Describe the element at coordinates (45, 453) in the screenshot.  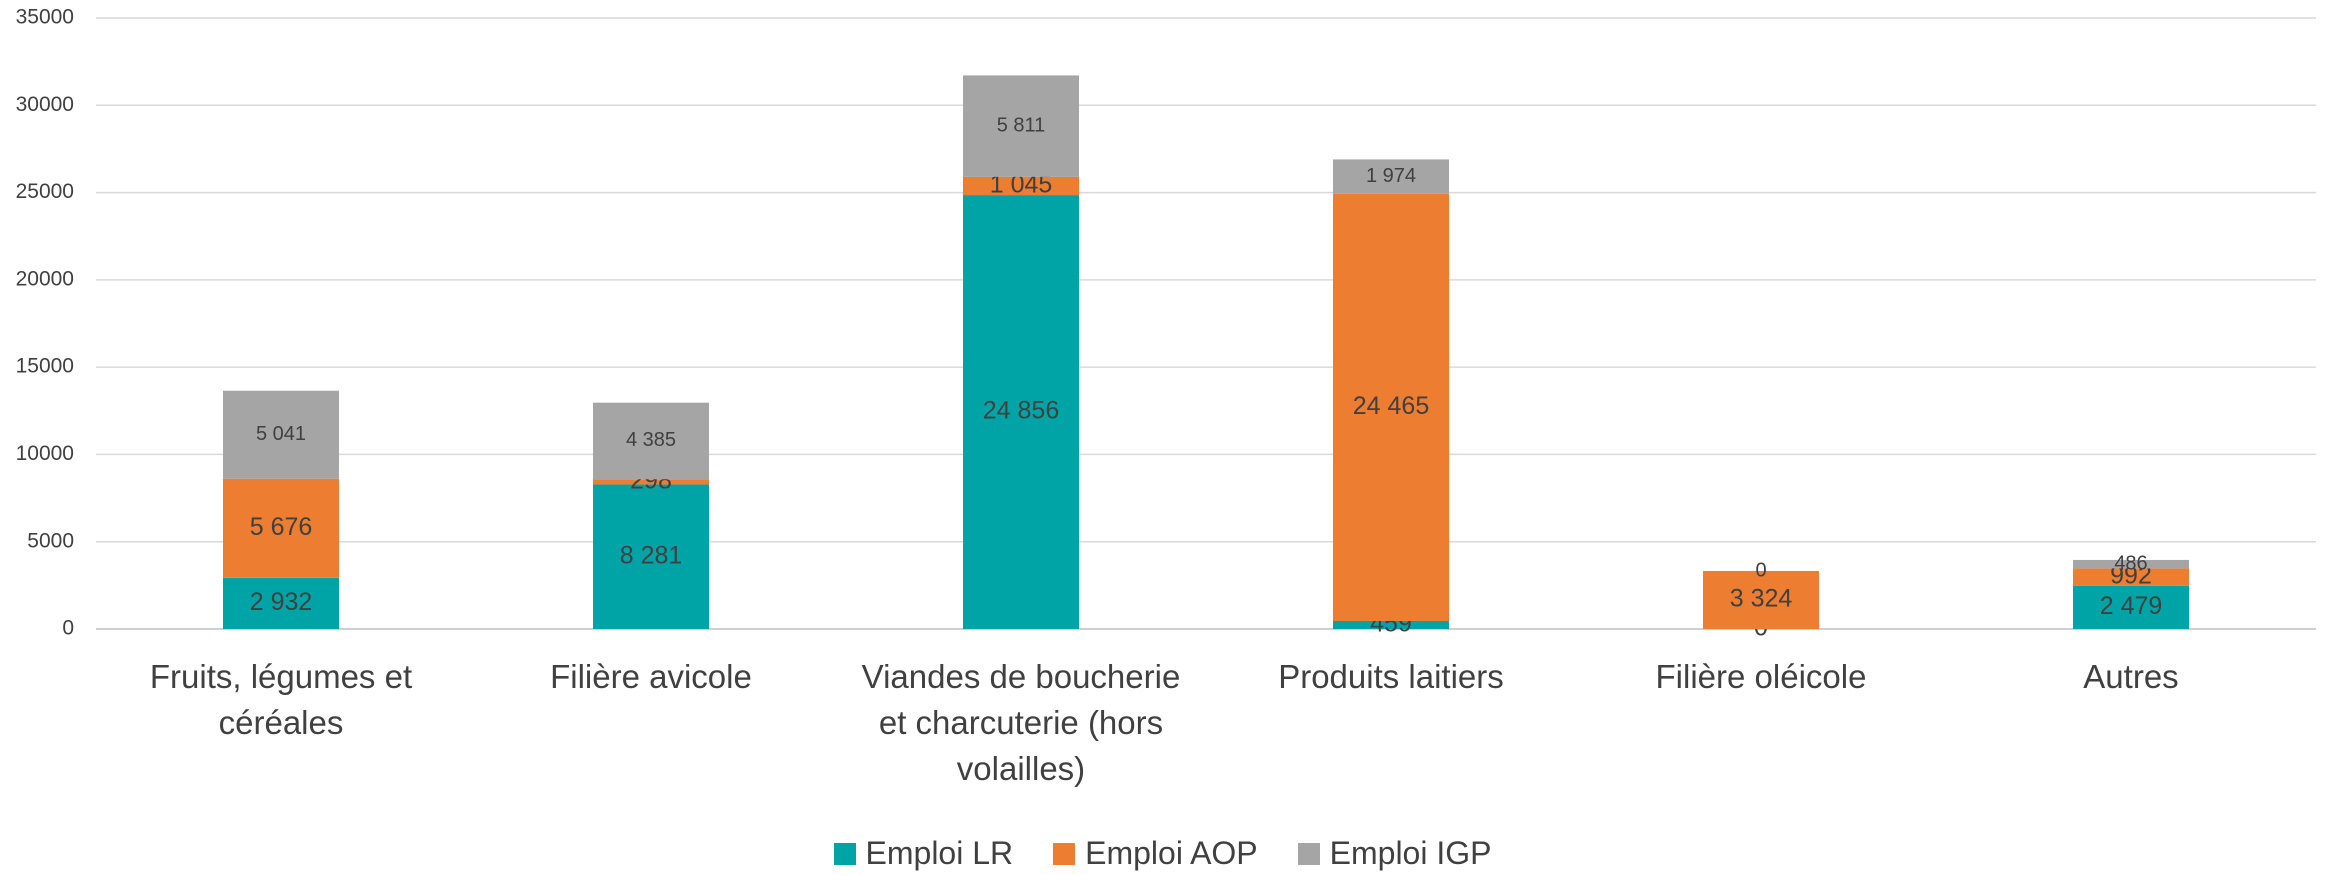
I see `y-tick-label: 10000` at that location.